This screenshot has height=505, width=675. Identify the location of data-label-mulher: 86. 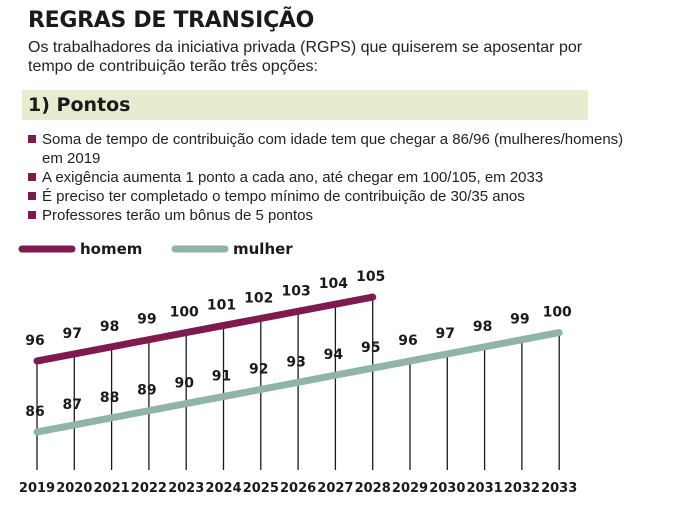
(34, 412).